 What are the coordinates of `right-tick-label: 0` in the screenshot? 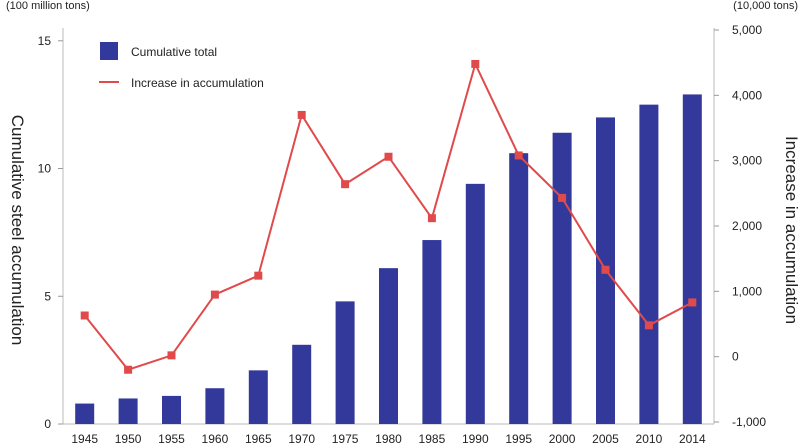 It's located at (735, 357).